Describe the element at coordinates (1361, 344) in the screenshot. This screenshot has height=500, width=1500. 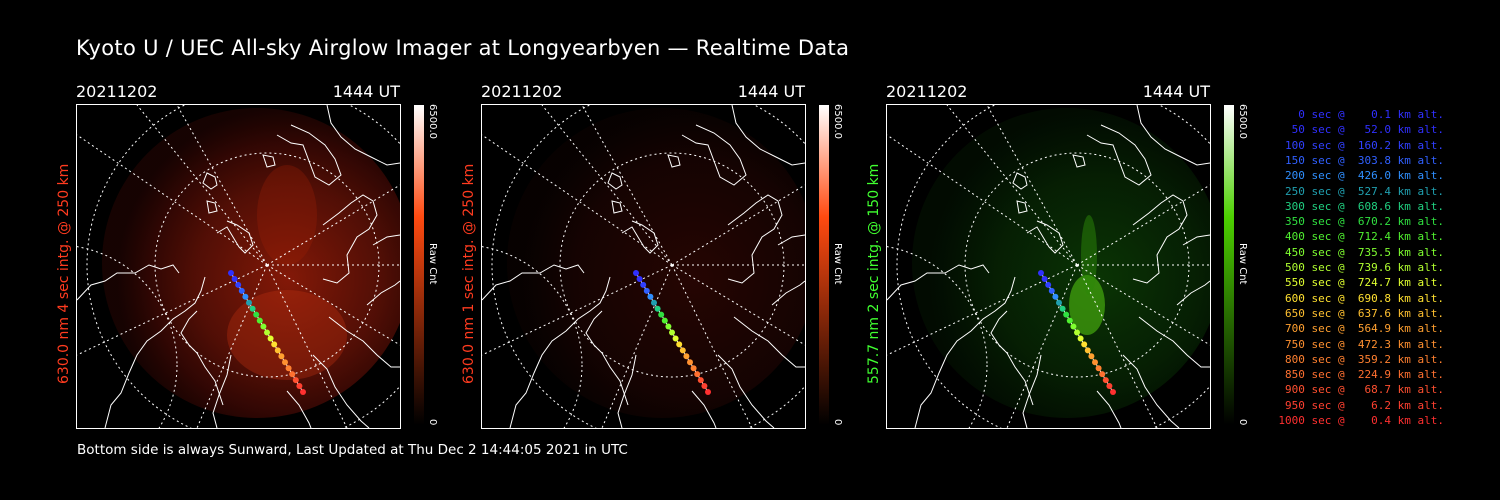
I see `legend-row: 750 sec @ 472.3 km alt.` at that location.